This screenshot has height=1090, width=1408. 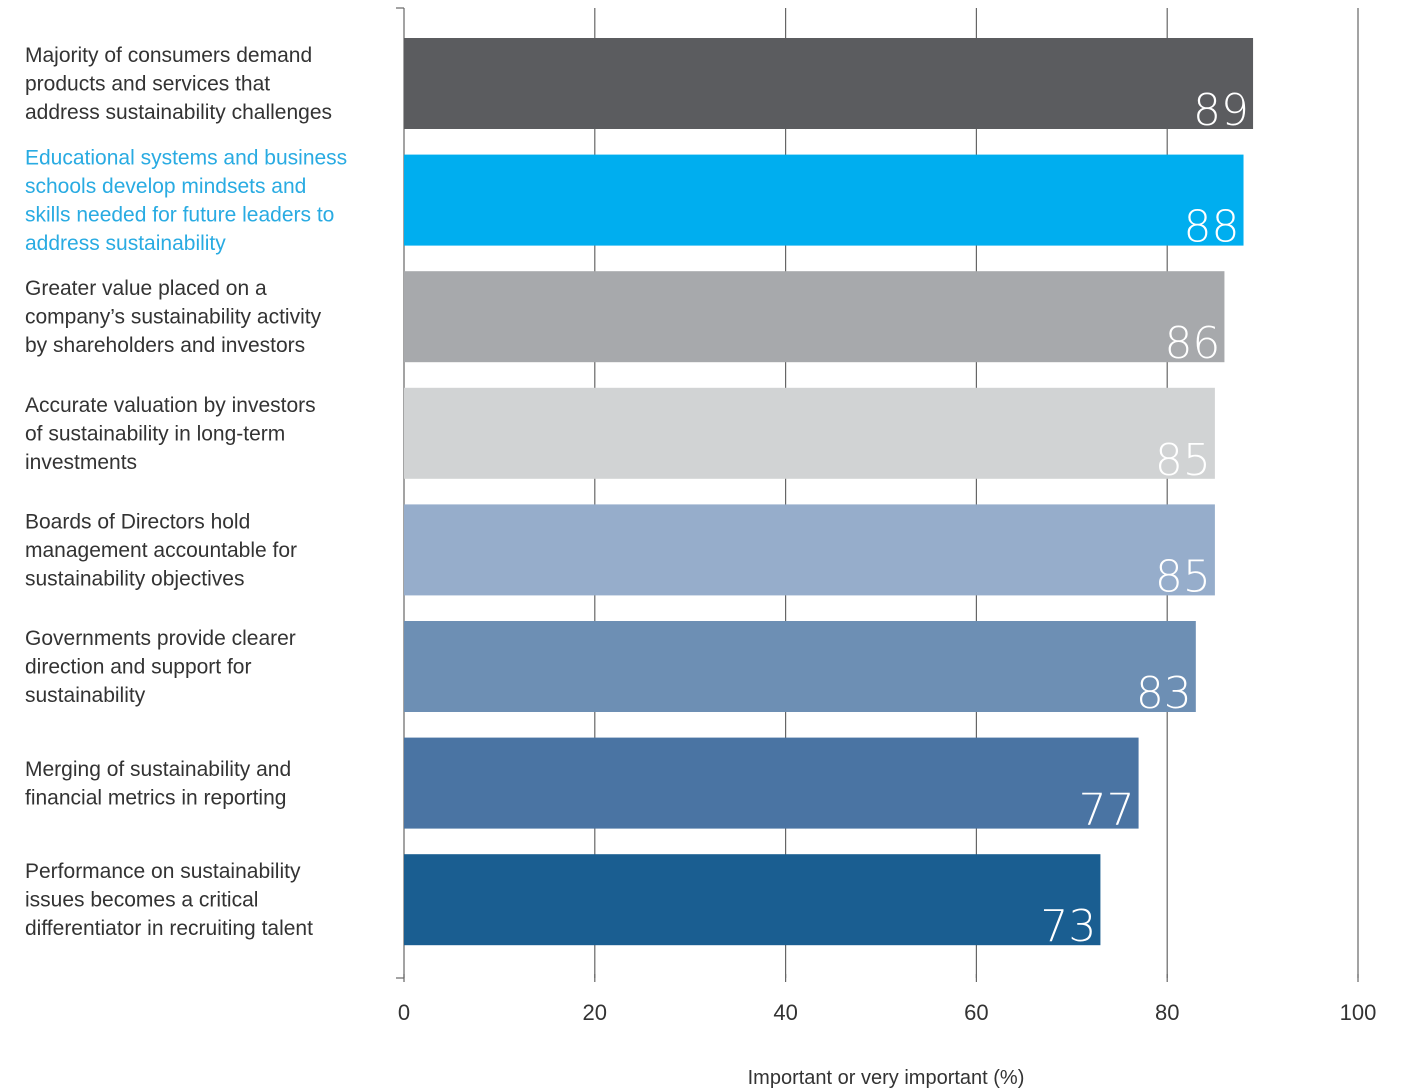 What do you see at coordinates (155, 797) in the screenshot?
I see `category-label-line: financial metrics in reporting` at bounding box center [155, 797].